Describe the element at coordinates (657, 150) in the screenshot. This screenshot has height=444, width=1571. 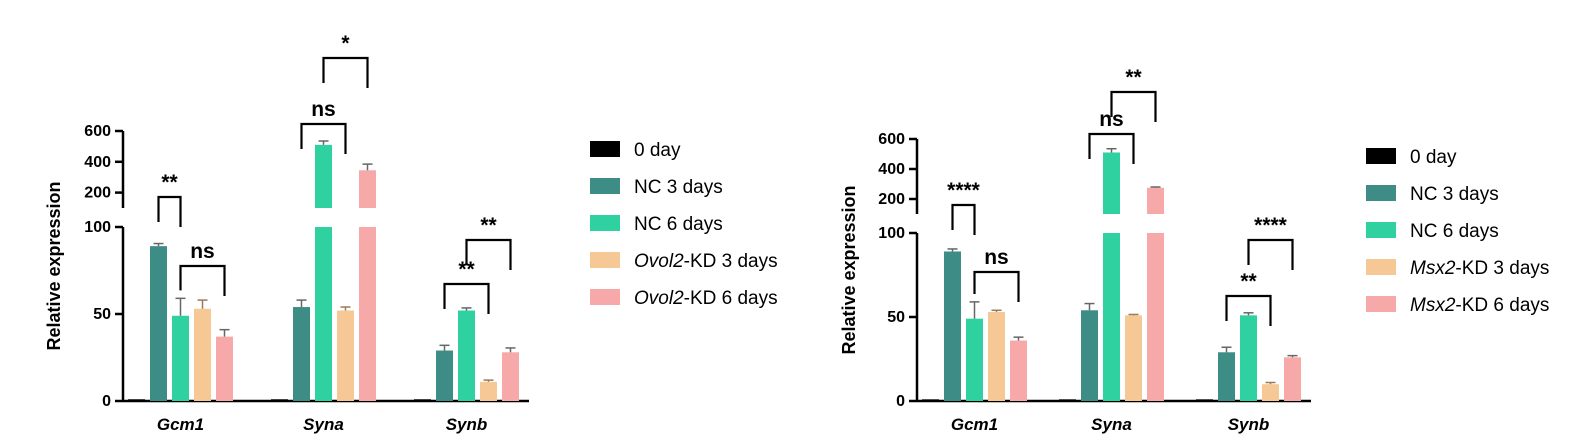
I see `legend-label: 0 day` at that location.